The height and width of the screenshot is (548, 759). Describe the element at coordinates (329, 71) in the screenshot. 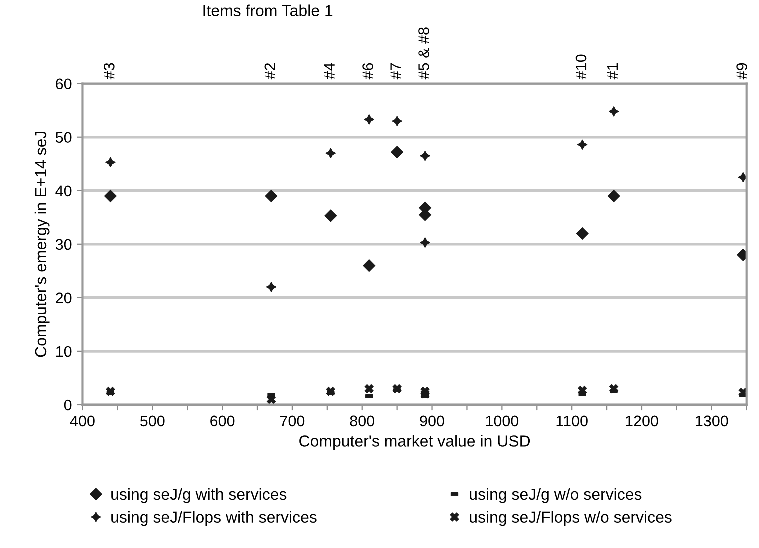

I see `text: #4` at that location.